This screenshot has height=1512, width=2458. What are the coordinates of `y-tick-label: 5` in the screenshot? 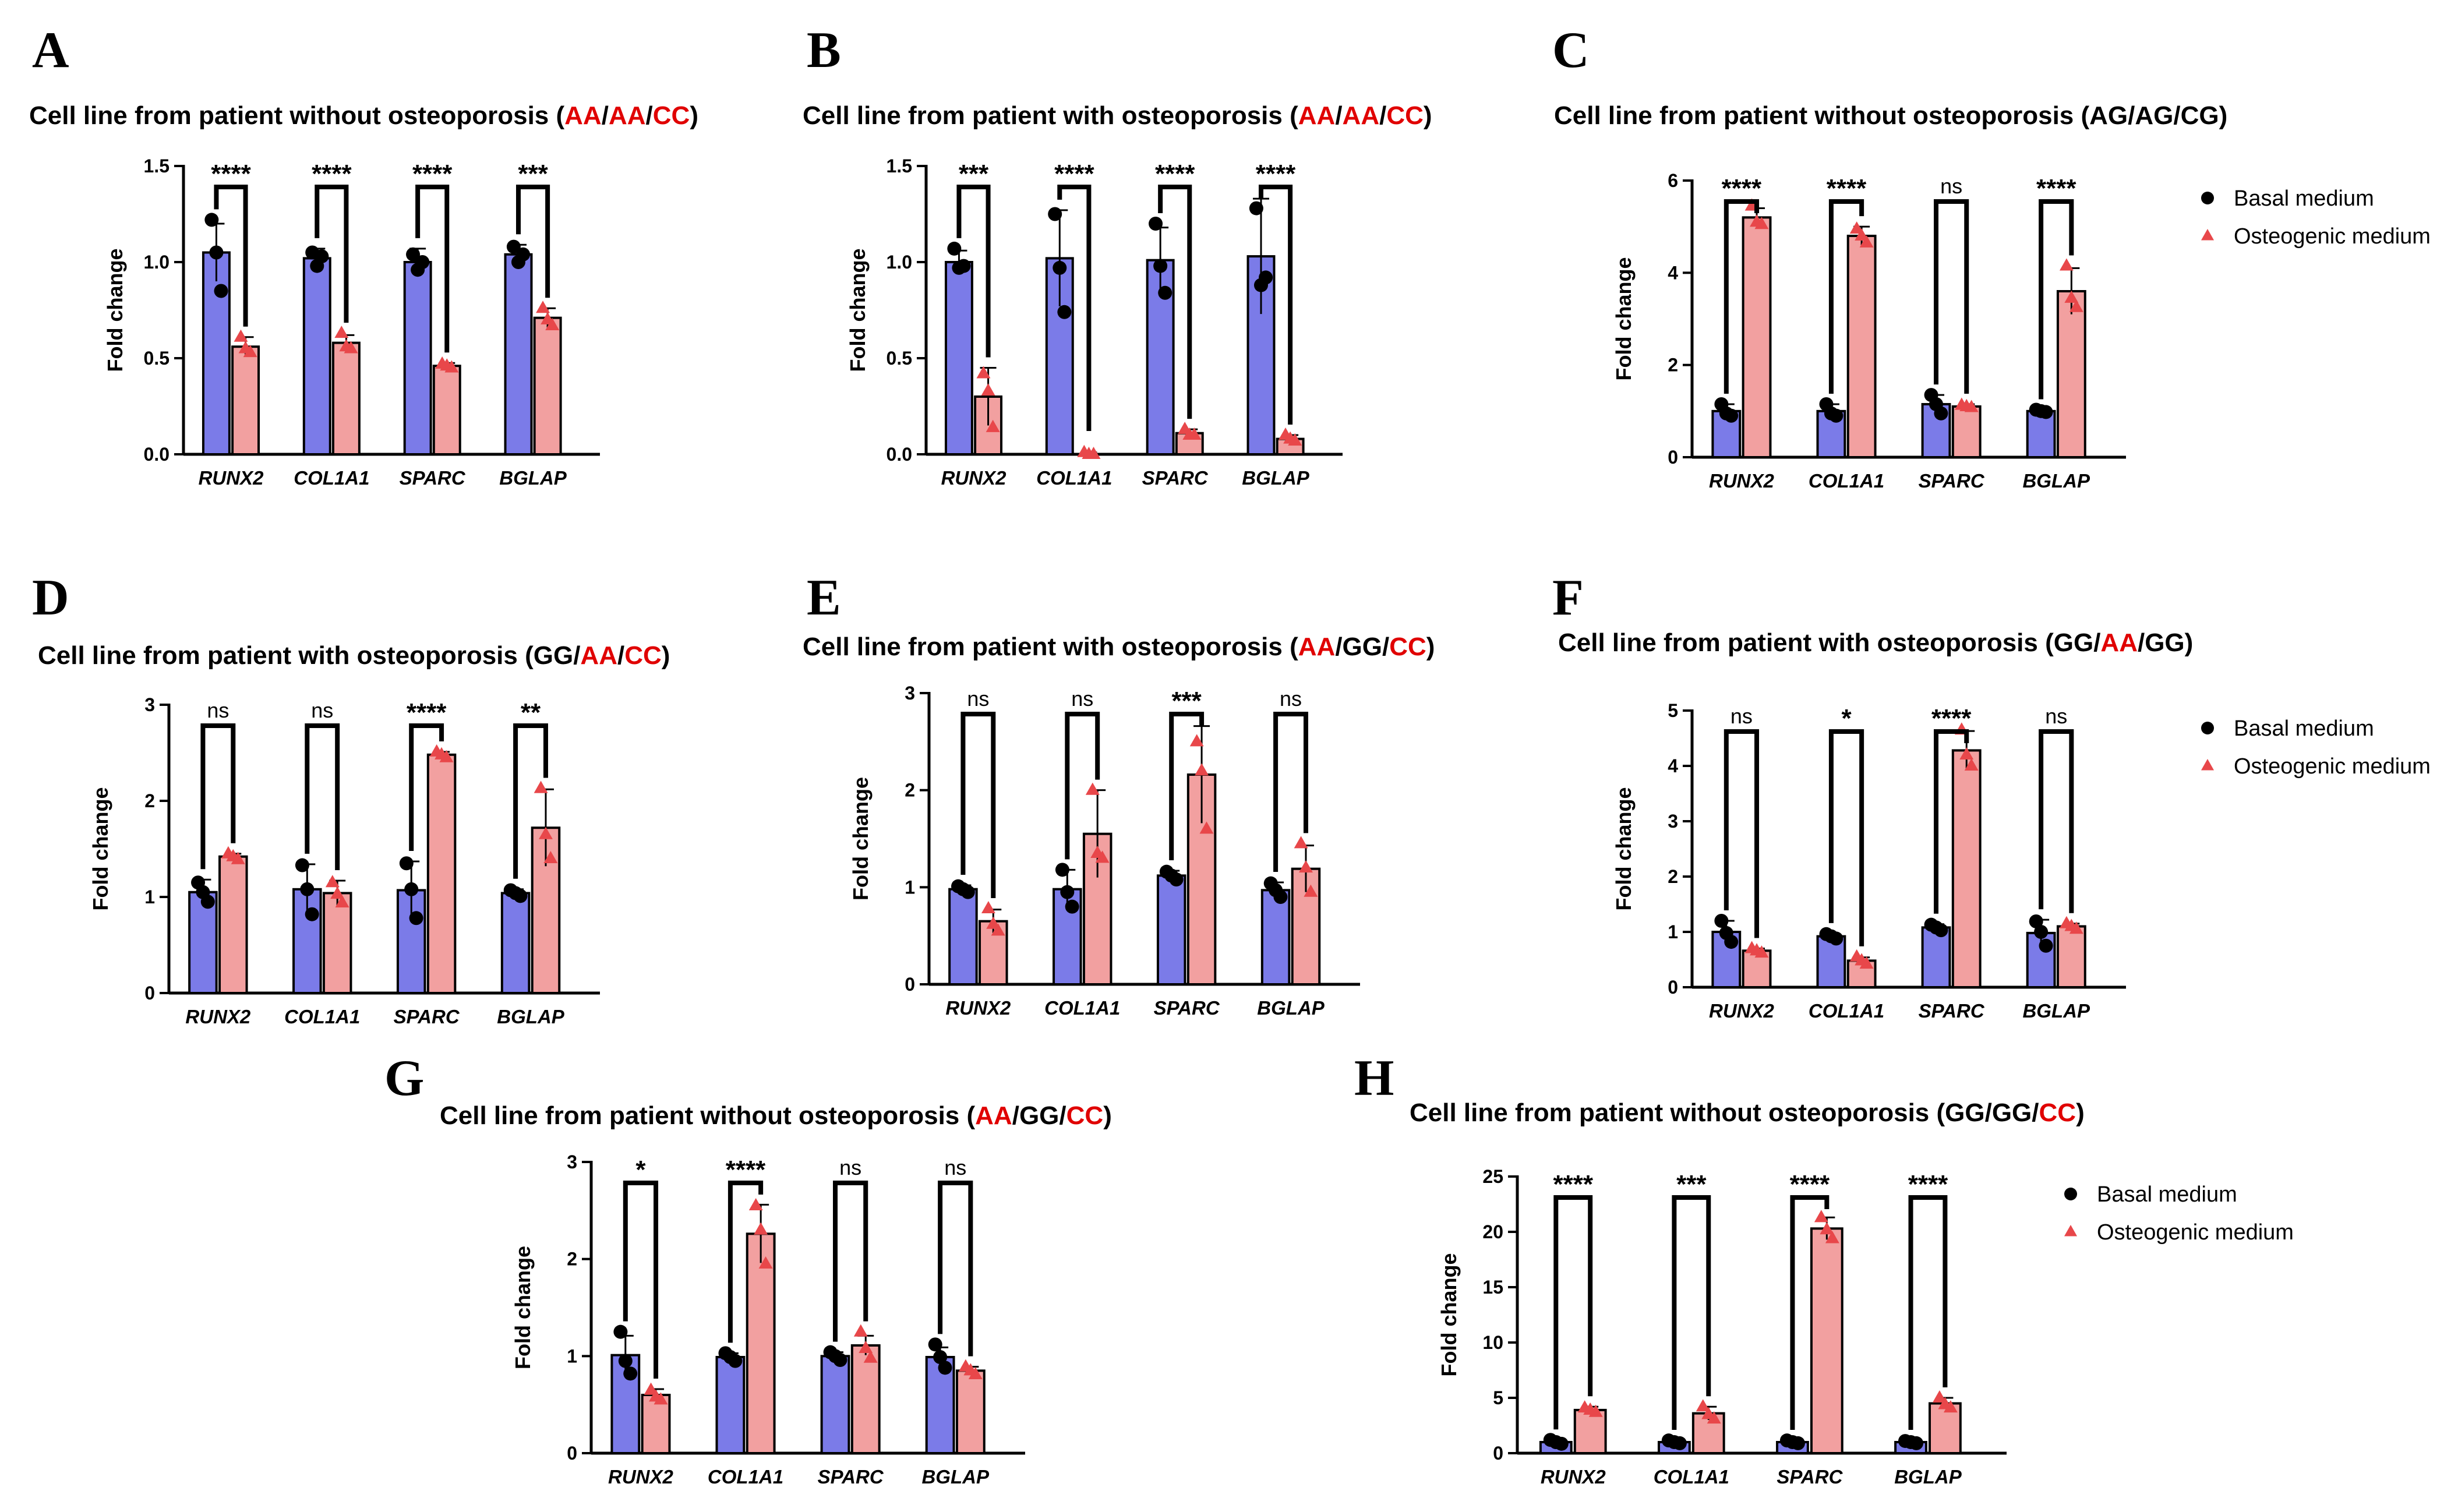 It's located at (1673, 710).